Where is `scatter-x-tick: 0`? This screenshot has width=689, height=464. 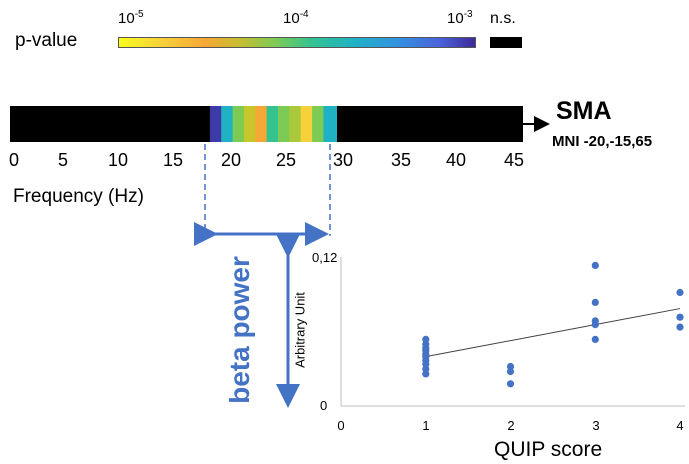
scatter-x-tick: 0 is located at coordinates (341, 425).